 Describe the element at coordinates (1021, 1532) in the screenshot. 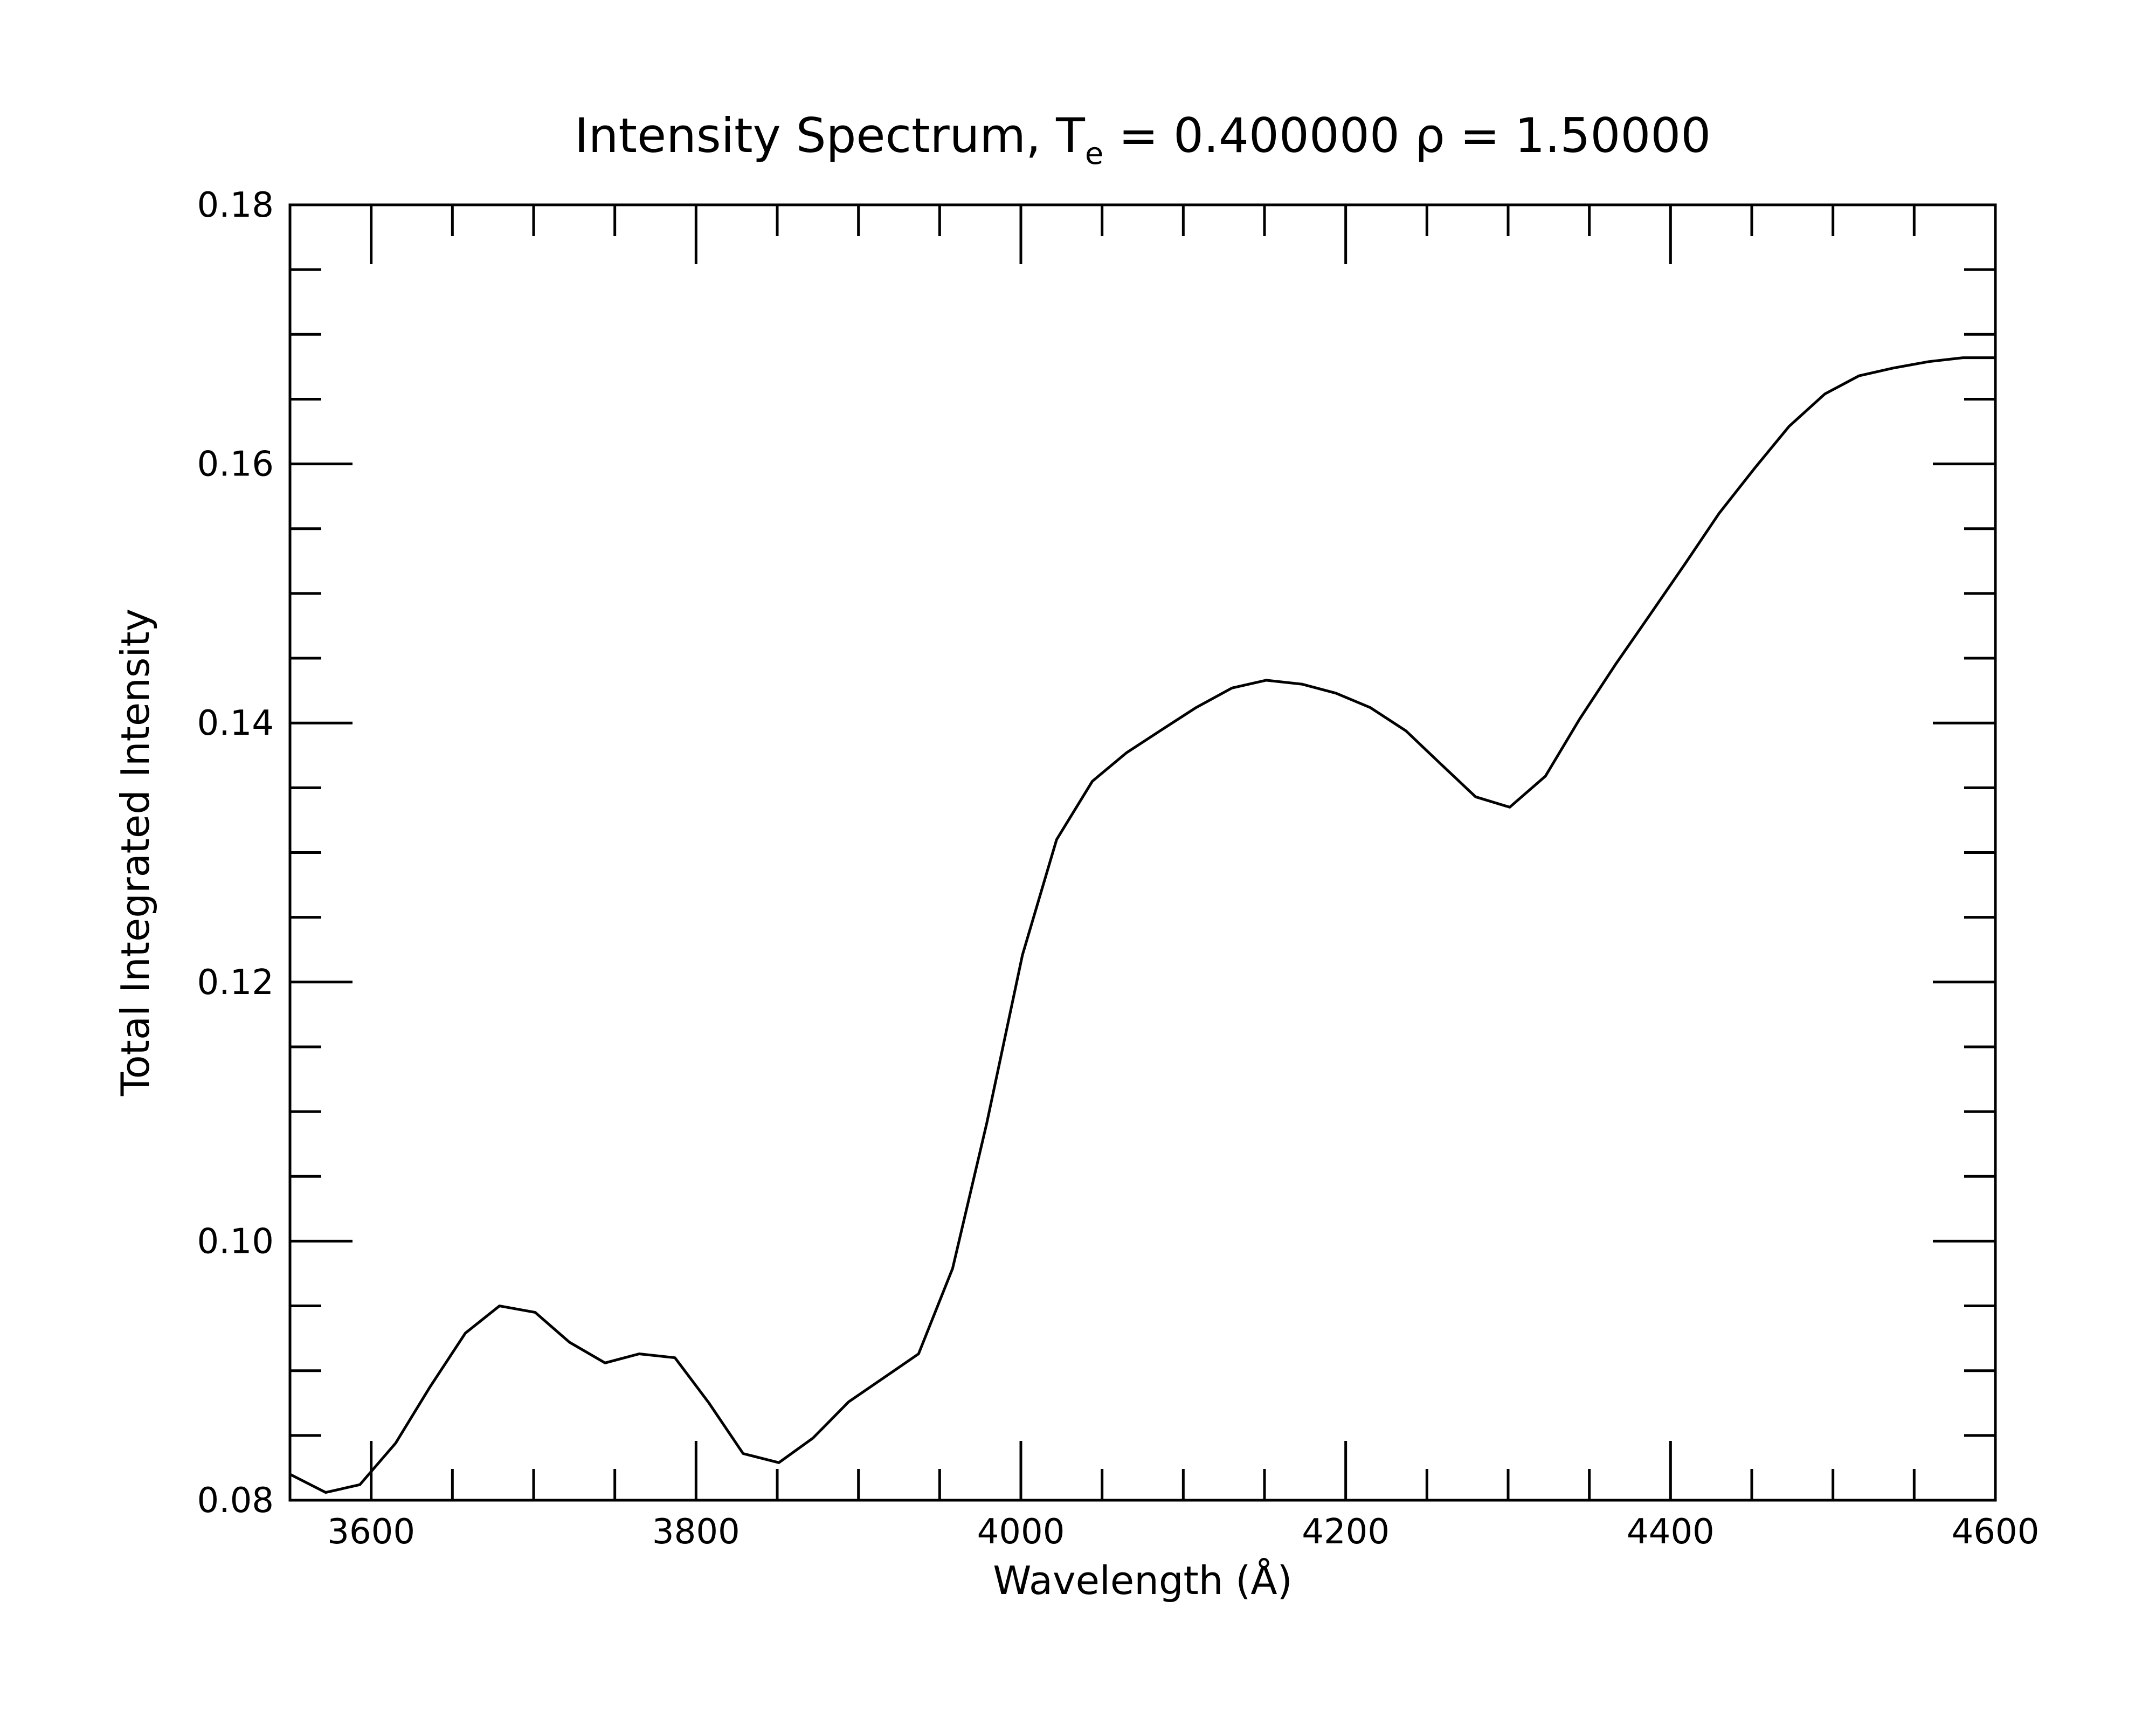

I see `x-tick-label: 4000` at that location.